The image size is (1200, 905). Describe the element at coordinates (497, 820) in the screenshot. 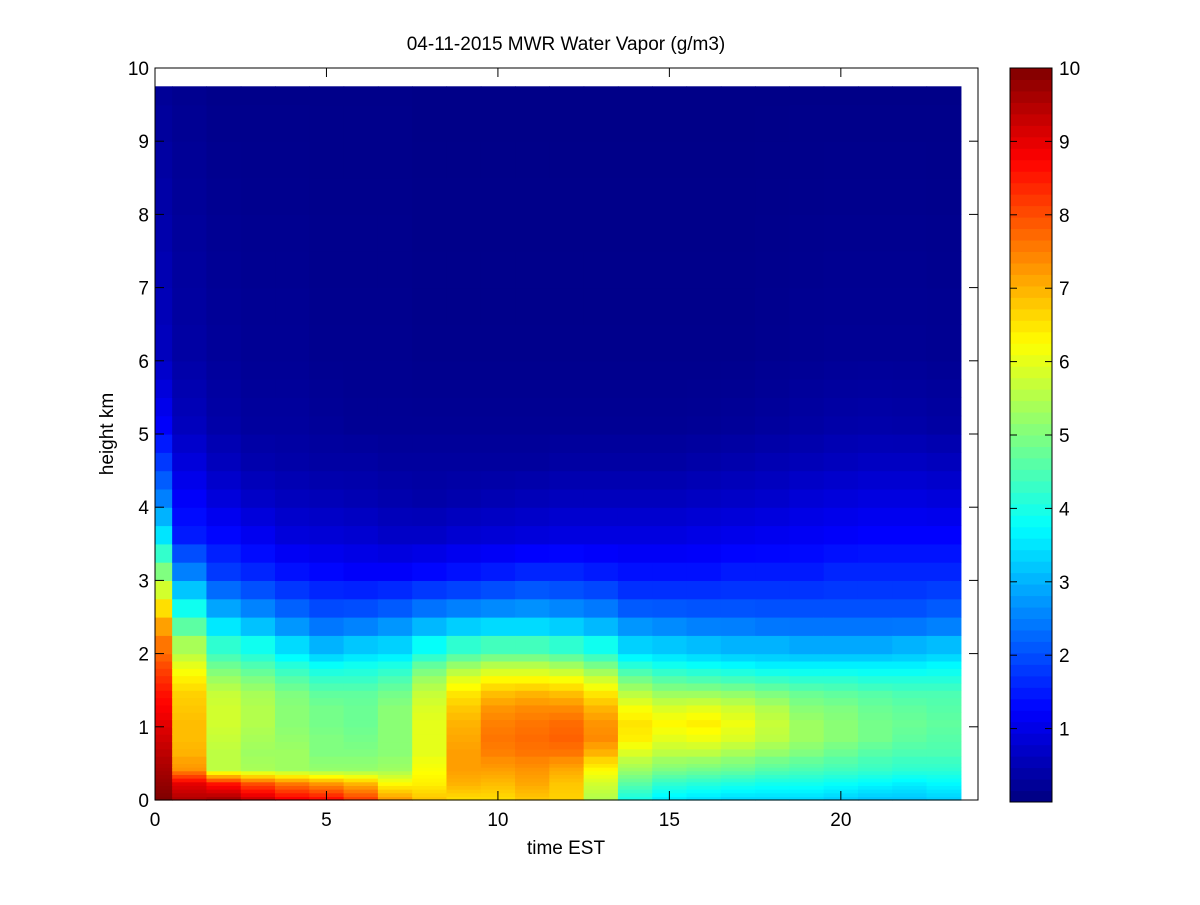

I see `x-tick-label: 10` at that location.